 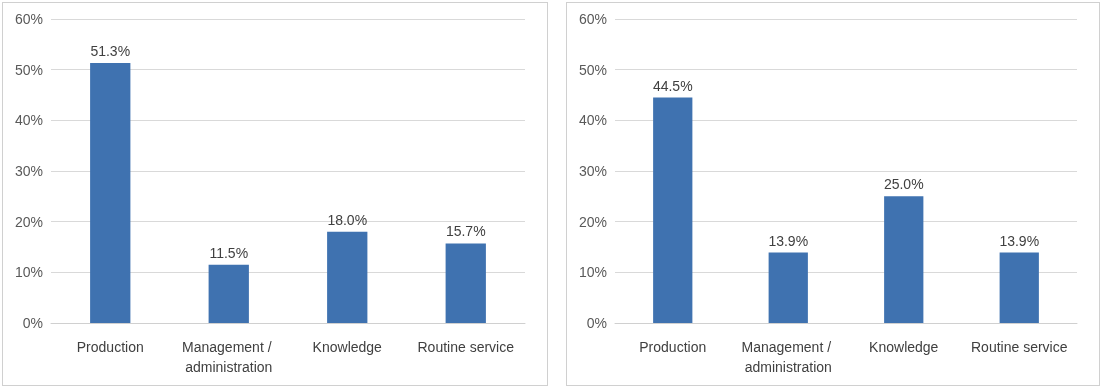 I want to click on data-label: 51.3%, so click(x=110, y=51).